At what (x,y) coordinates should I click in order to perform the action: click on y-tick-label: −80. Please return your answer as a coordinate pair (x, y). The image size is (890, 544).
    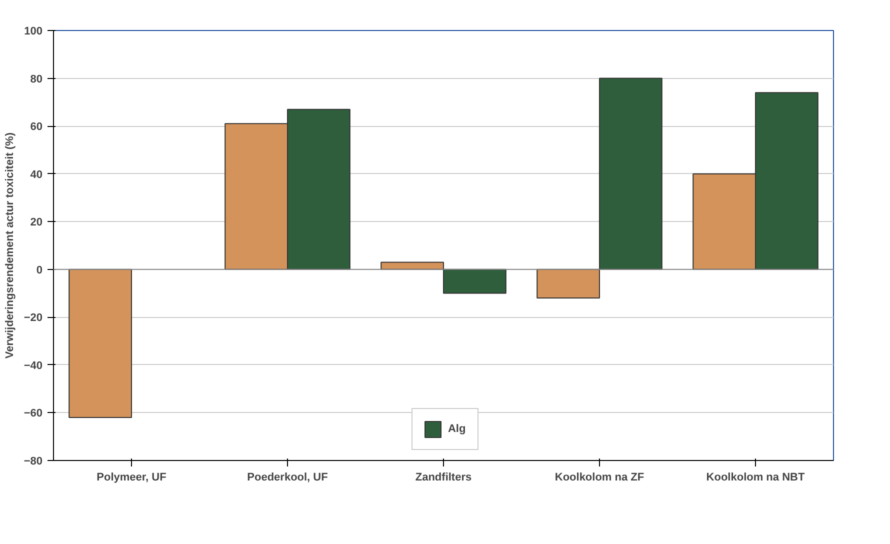
    Looking at the image, I should click on (33, 462).